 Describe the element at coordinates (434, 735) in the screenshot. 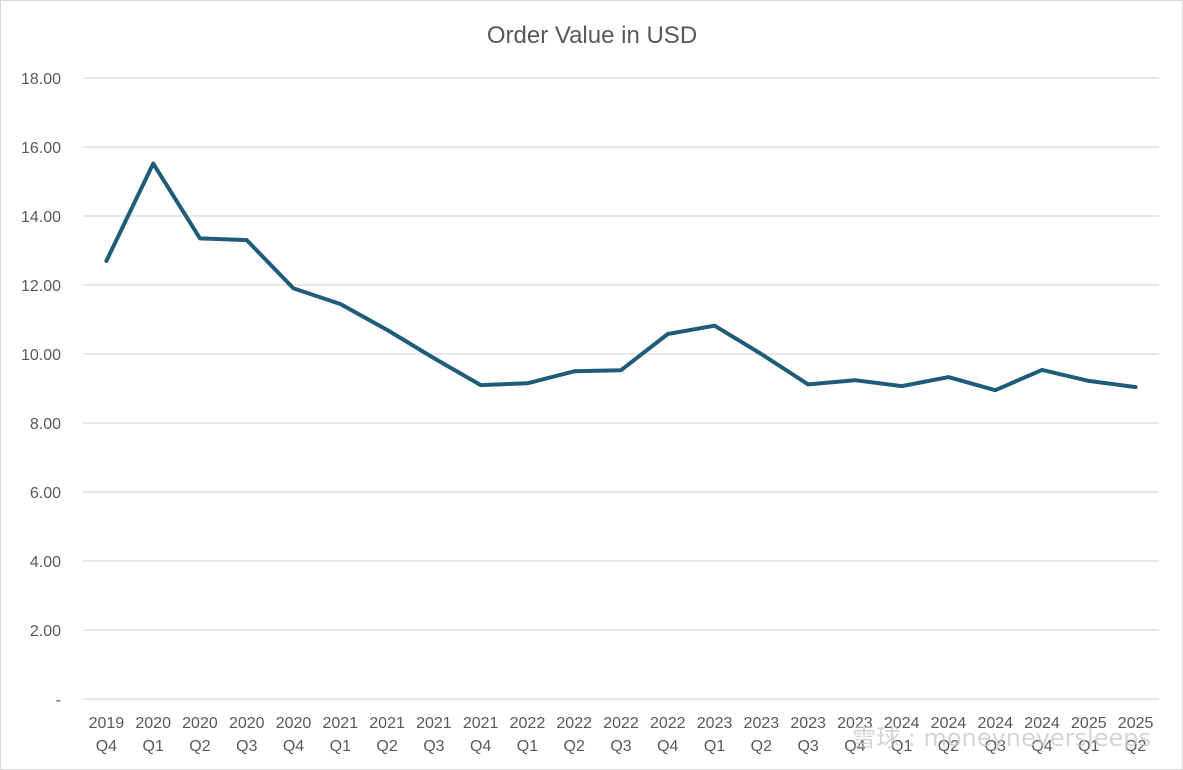

I see `x-tick-label: 2021 Q3` at that location.